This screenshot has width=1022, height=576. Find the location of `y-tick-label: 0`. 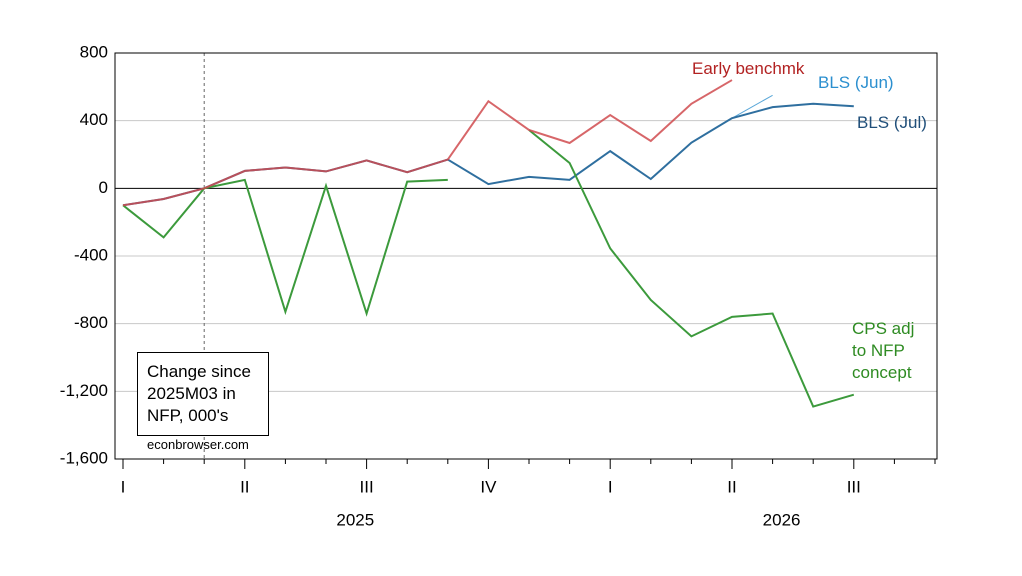

y-tick-label: 0 is located at coordinates (103, 187).